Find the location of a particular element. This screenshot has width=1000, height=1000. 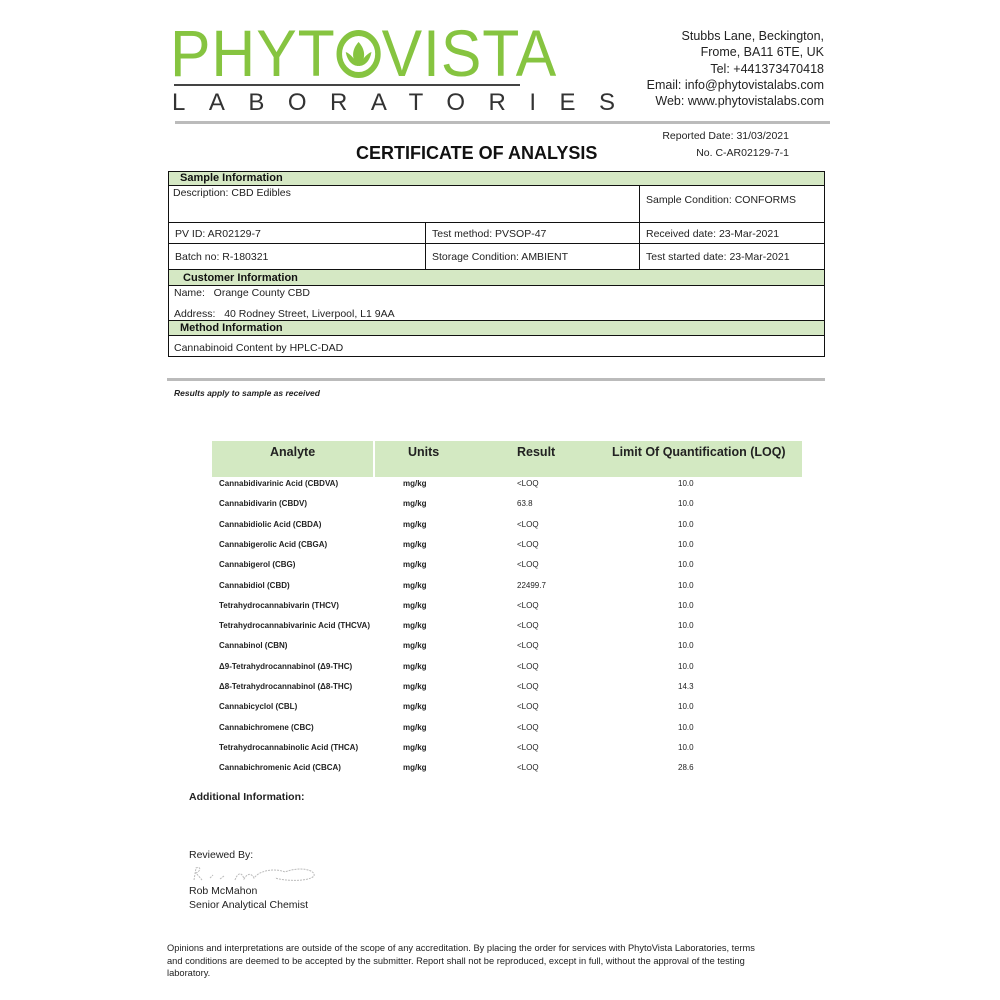

cell-analyte: Tetrahydrocannabinolic Acid (THCA) is located at coordinates (289, 747).